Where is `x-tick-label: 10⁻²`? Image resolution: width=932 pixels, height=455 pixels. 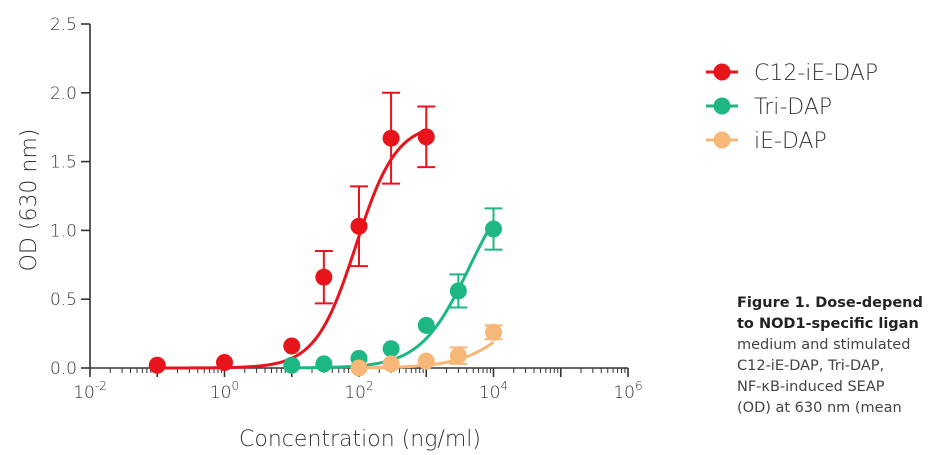 x-tick-label: 10⁻² is located at coordinates (90, 391).